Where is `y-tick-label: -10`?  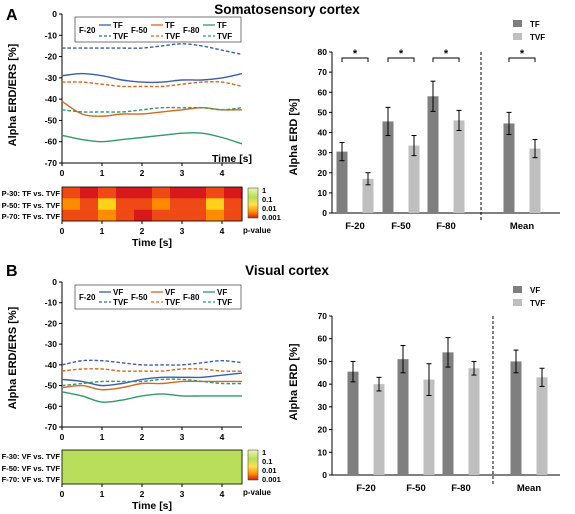 y-tick-label: -10 is located at coordinates (51, 303).